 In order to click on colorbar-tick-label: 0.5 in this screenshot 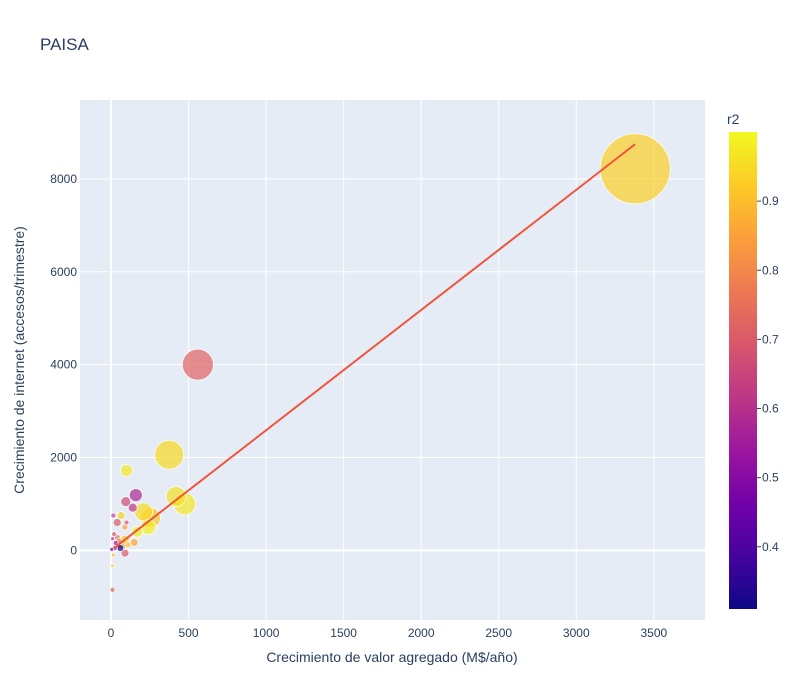, I will do `click(770, 478)`.